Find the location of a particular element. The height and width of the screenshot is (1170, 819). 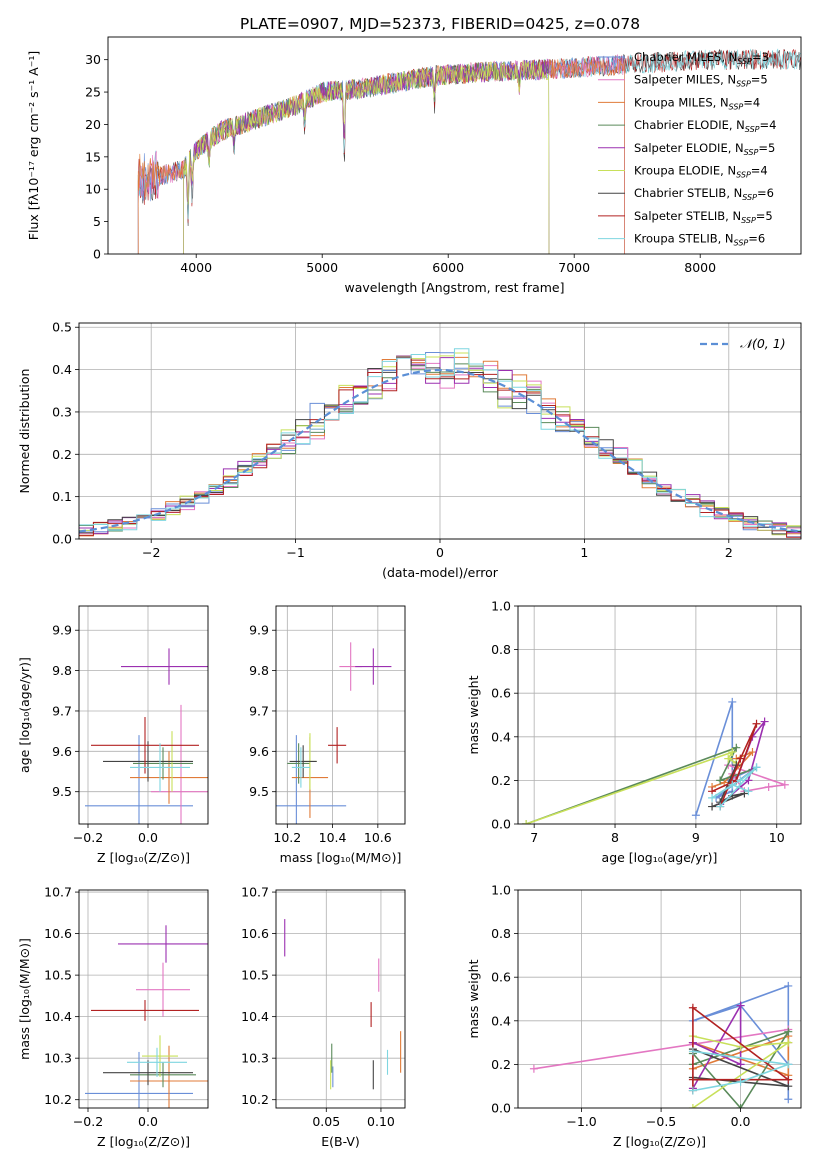

y-tick-label: 0.8 is located at coordinates (501, 649).